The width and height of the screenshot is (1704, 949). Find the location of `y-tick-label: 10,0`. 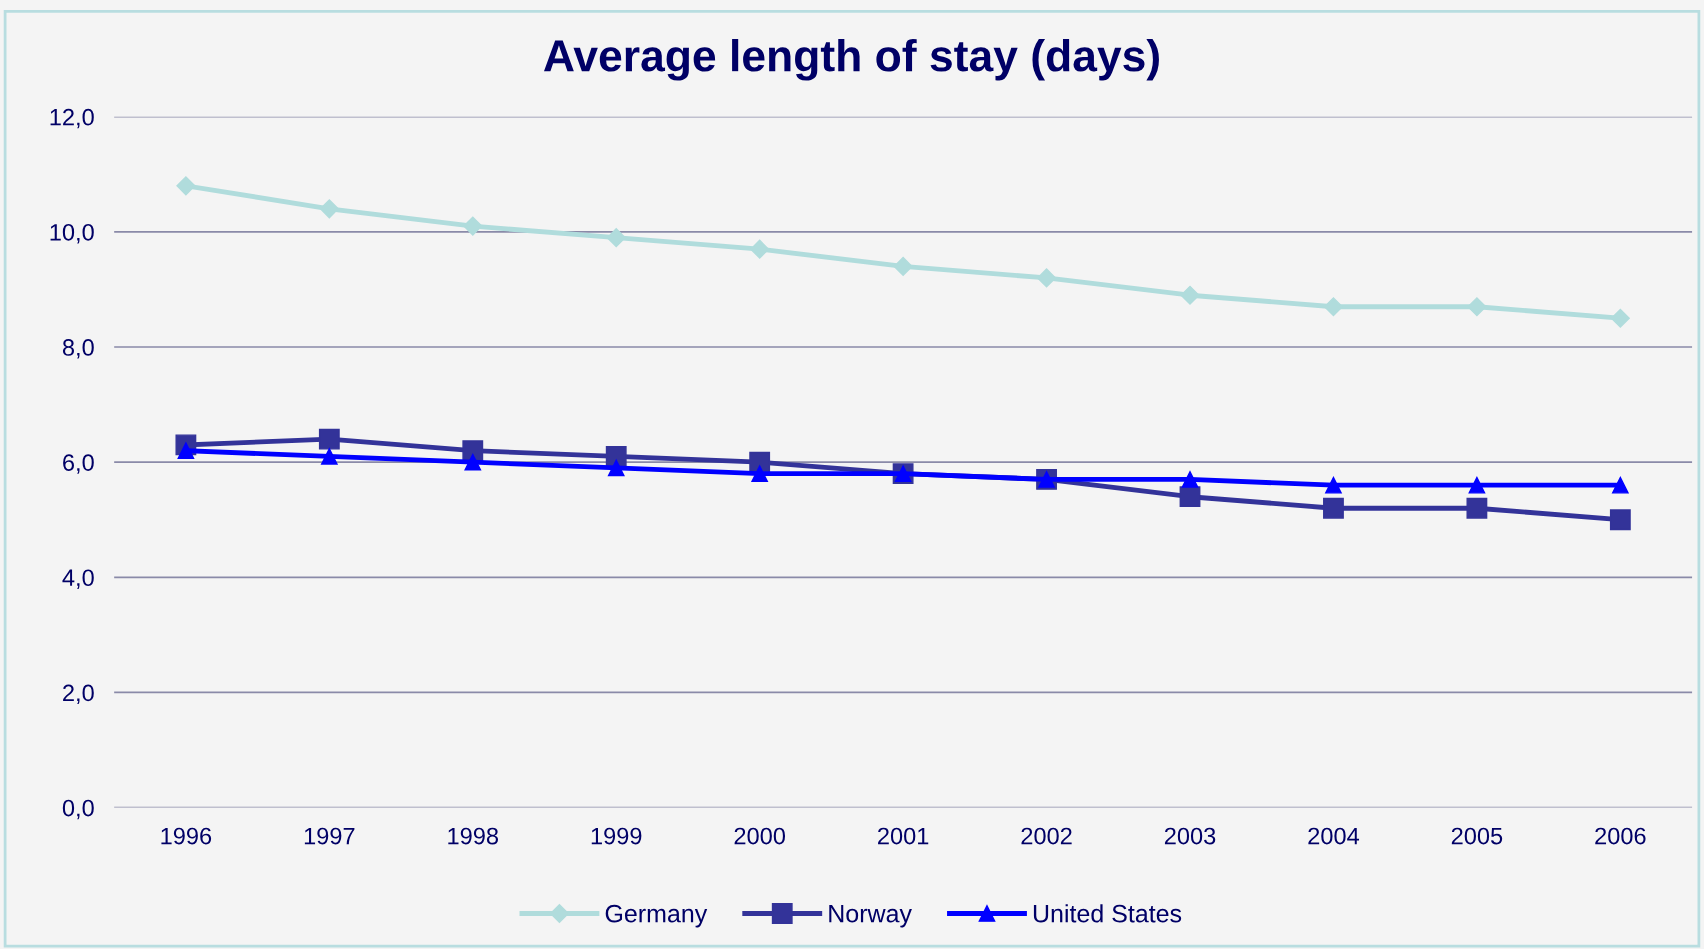

y-tick-label: 10,0 is located at coordinates (72, 233).